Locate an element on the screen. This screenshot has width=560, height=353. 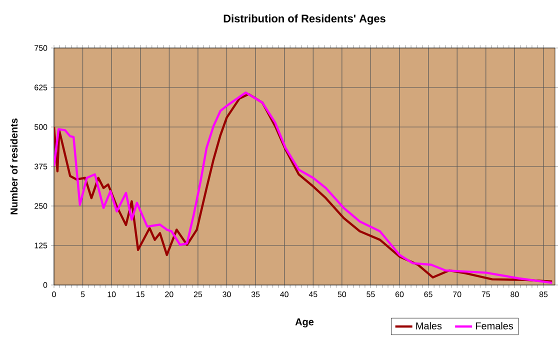
legend-label: Females is located at coordinates (495, 326).